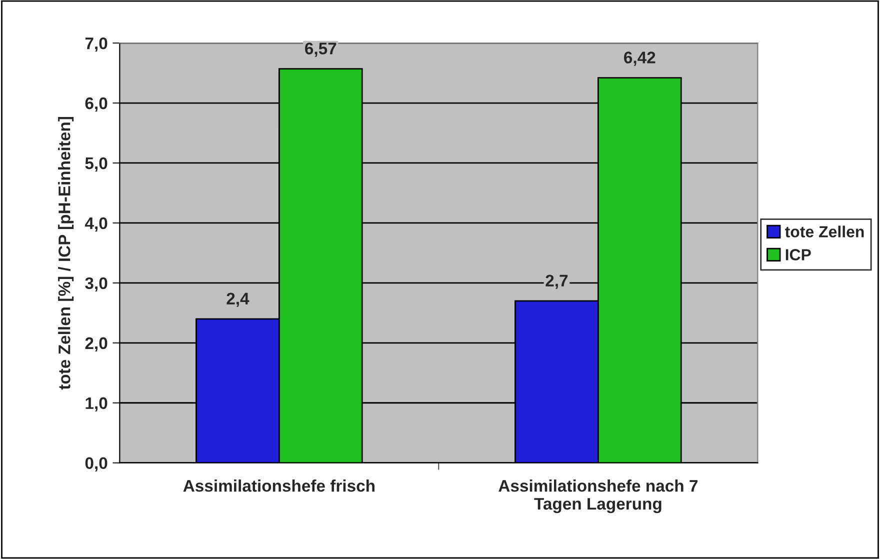 Image resolution: width=880 pixels, height=559 pixels. I want to click on y-tick-label: 3,0, so click(96, 284).